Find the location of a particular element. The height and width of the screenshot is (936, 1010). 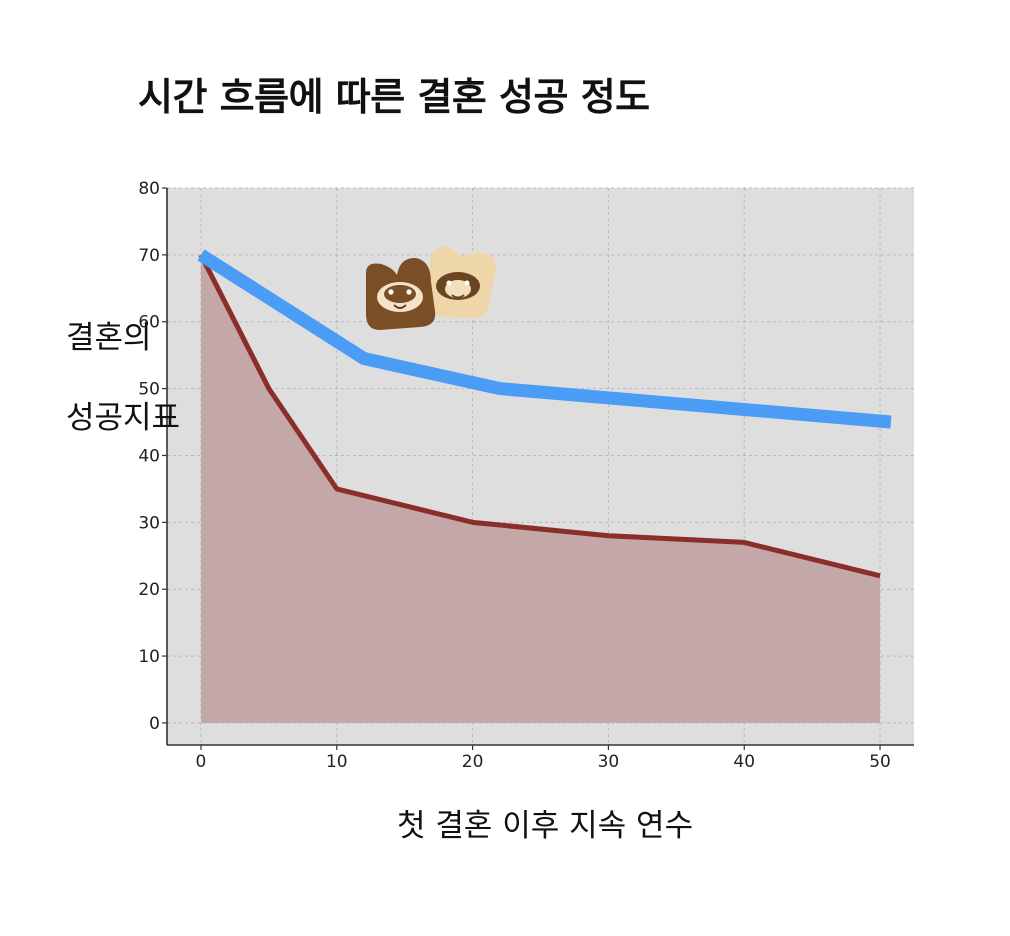

mascot-light-icon is located at coordinates (460, 282).